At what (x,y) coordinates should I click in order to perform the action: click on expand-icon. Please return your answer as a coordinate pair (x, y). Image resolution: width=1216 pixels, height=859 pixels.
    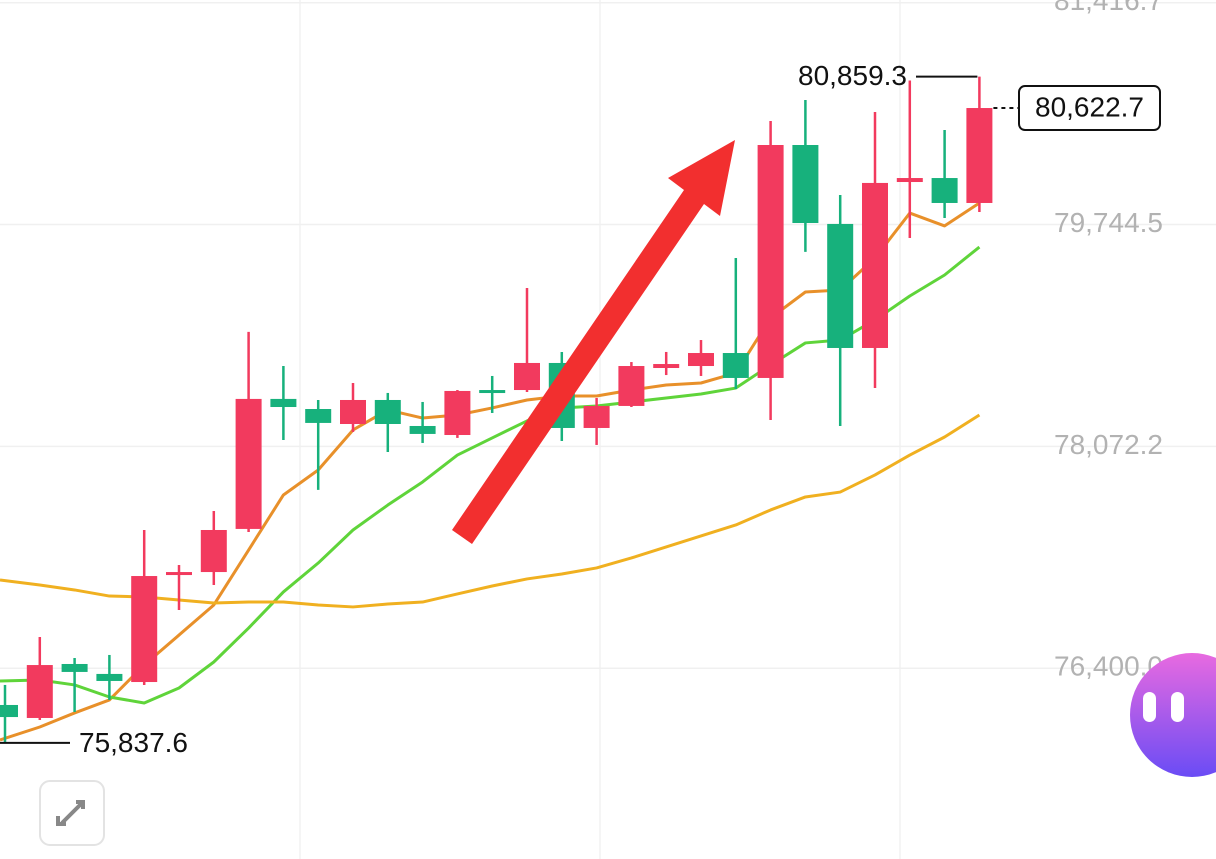
    Looking at the image, I should click on (70, 813).